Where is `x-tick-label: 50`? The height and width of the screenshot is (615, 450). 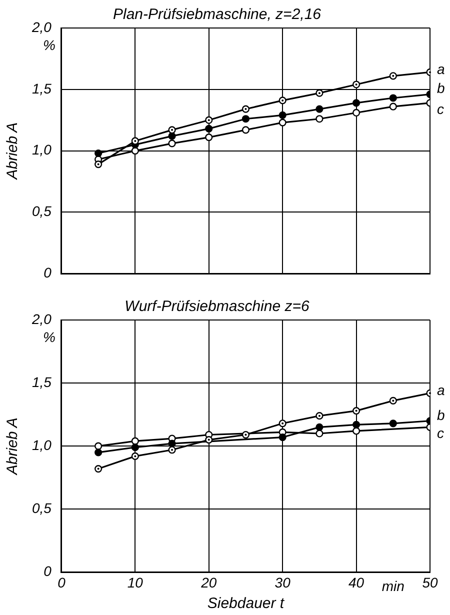 x-tick-label: 50 is located at coordinates (430, 582).